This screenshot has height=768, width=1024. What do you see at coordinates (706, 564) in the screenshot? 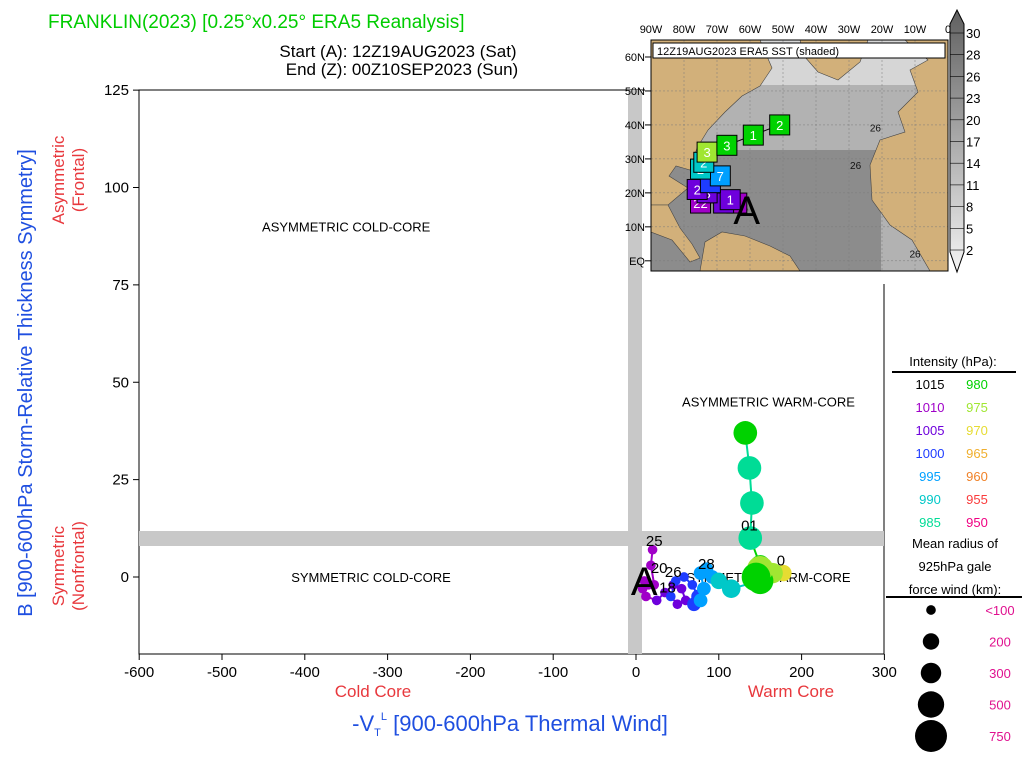
I see `track-time-label: 28` at bounding box center [706, 564].